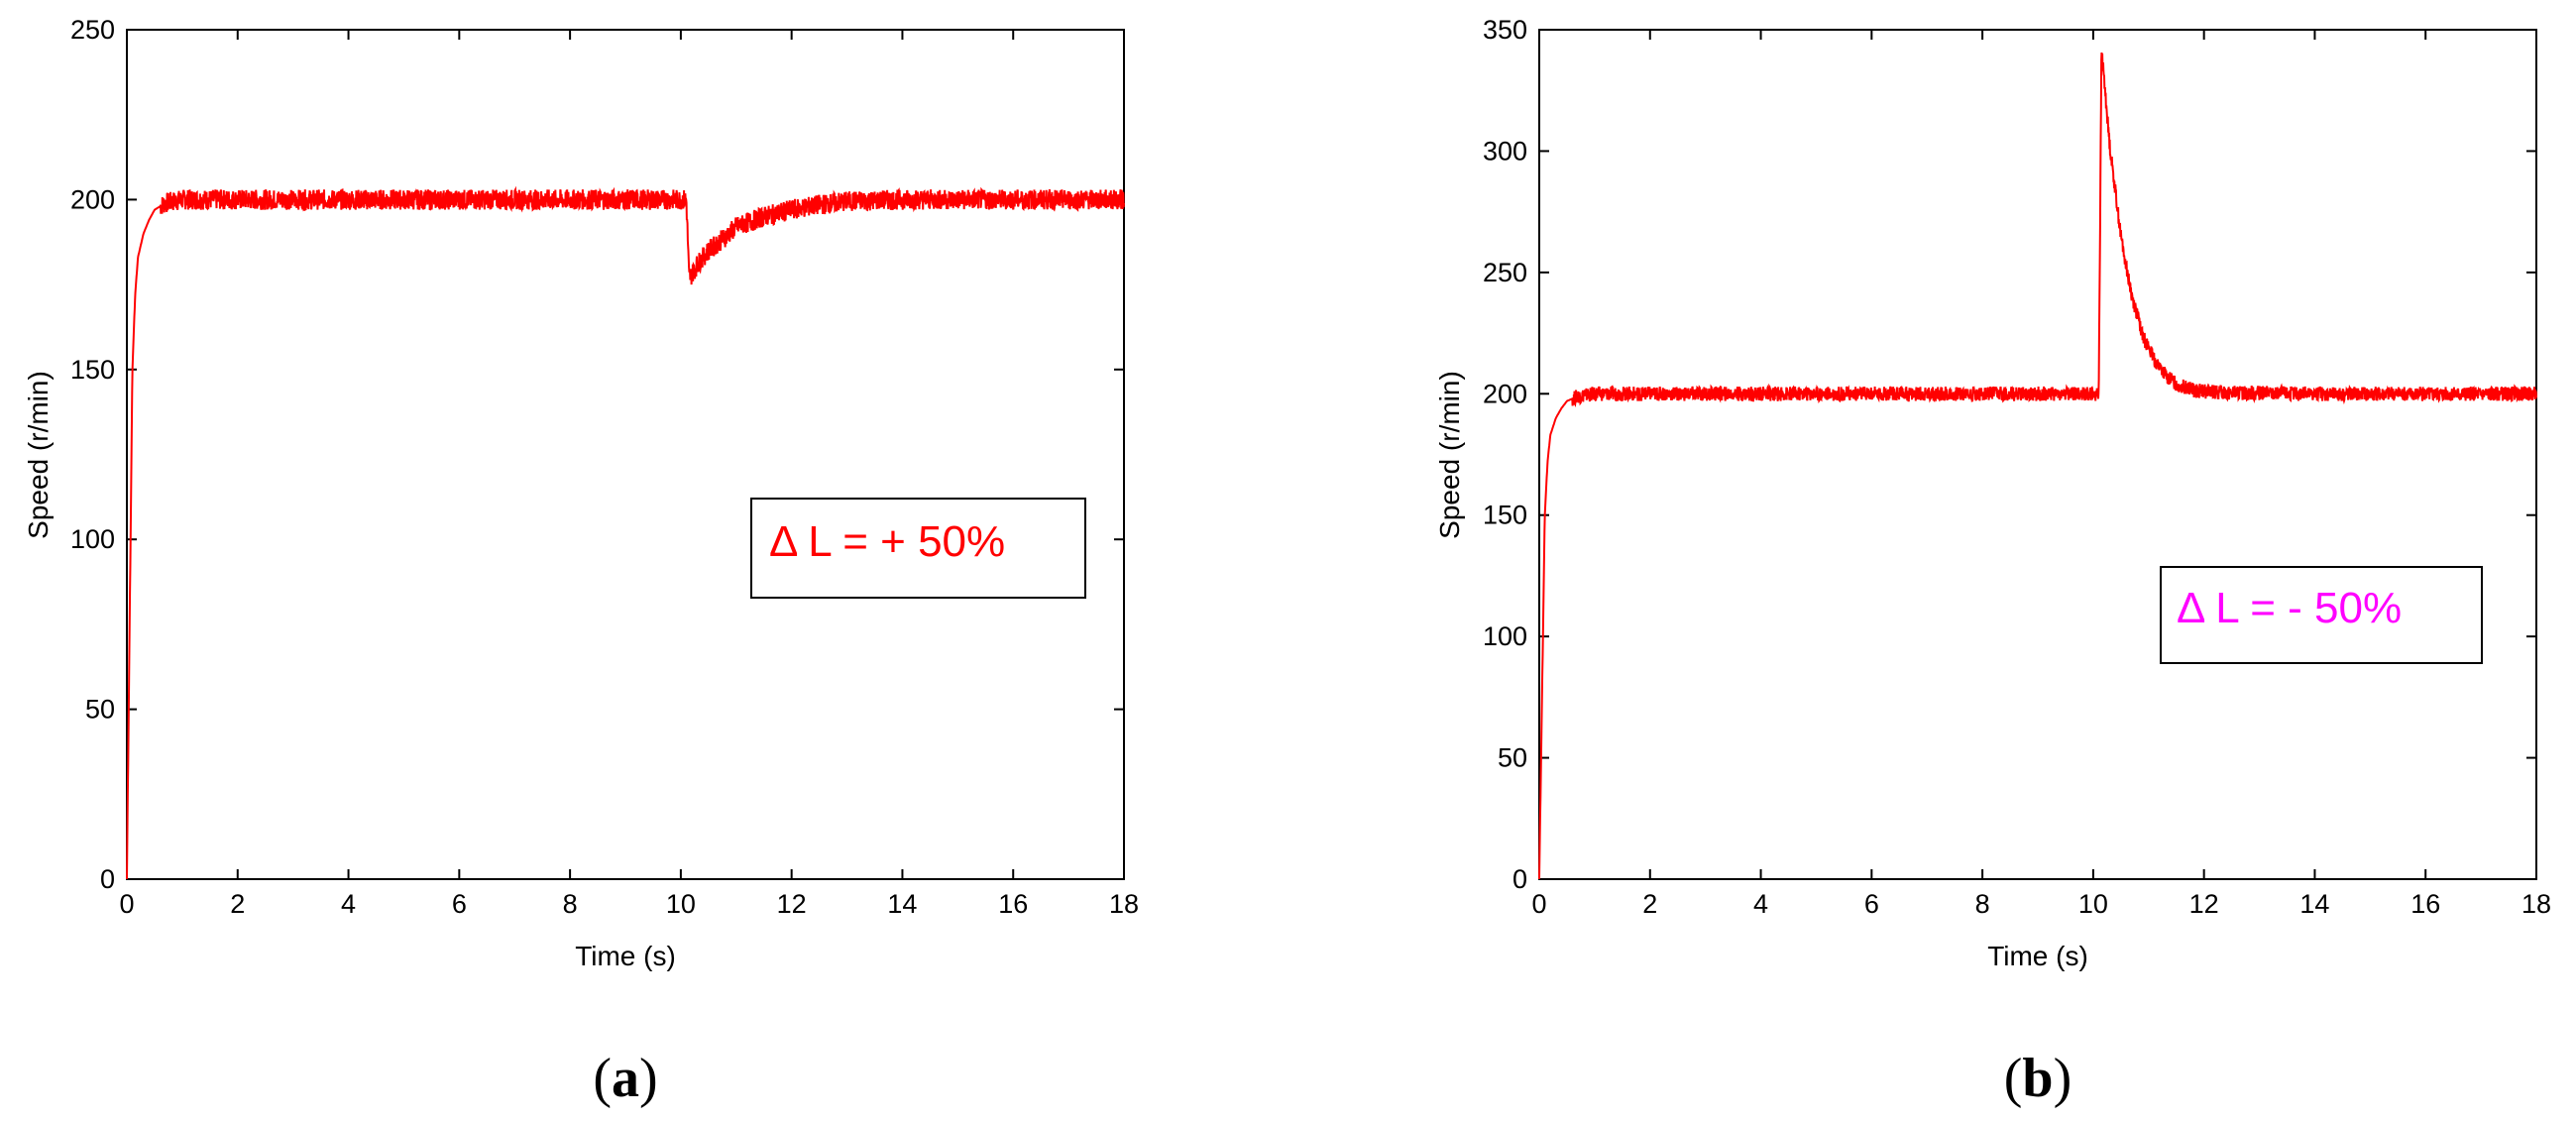 This screenshot has width=2576, height=1121. I want to click on x-tick-label-b: 0, so click(1538, 904).